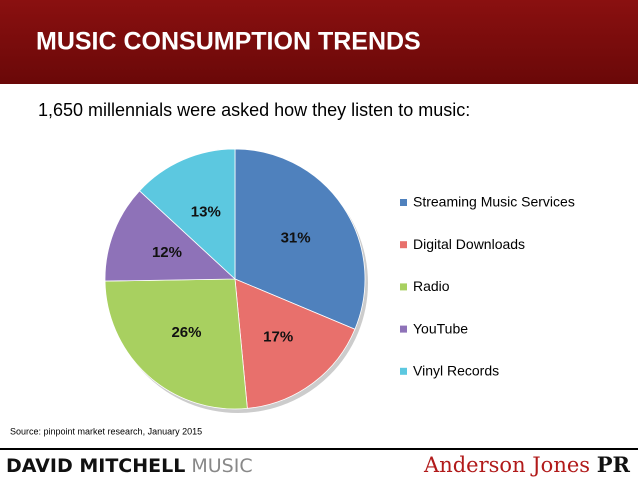 This screenshot has width=638, height=479. What do you see at coordinates (167, 252) in the screenshot?
I see `data-label: 12%` at bounding box center [167, 252].